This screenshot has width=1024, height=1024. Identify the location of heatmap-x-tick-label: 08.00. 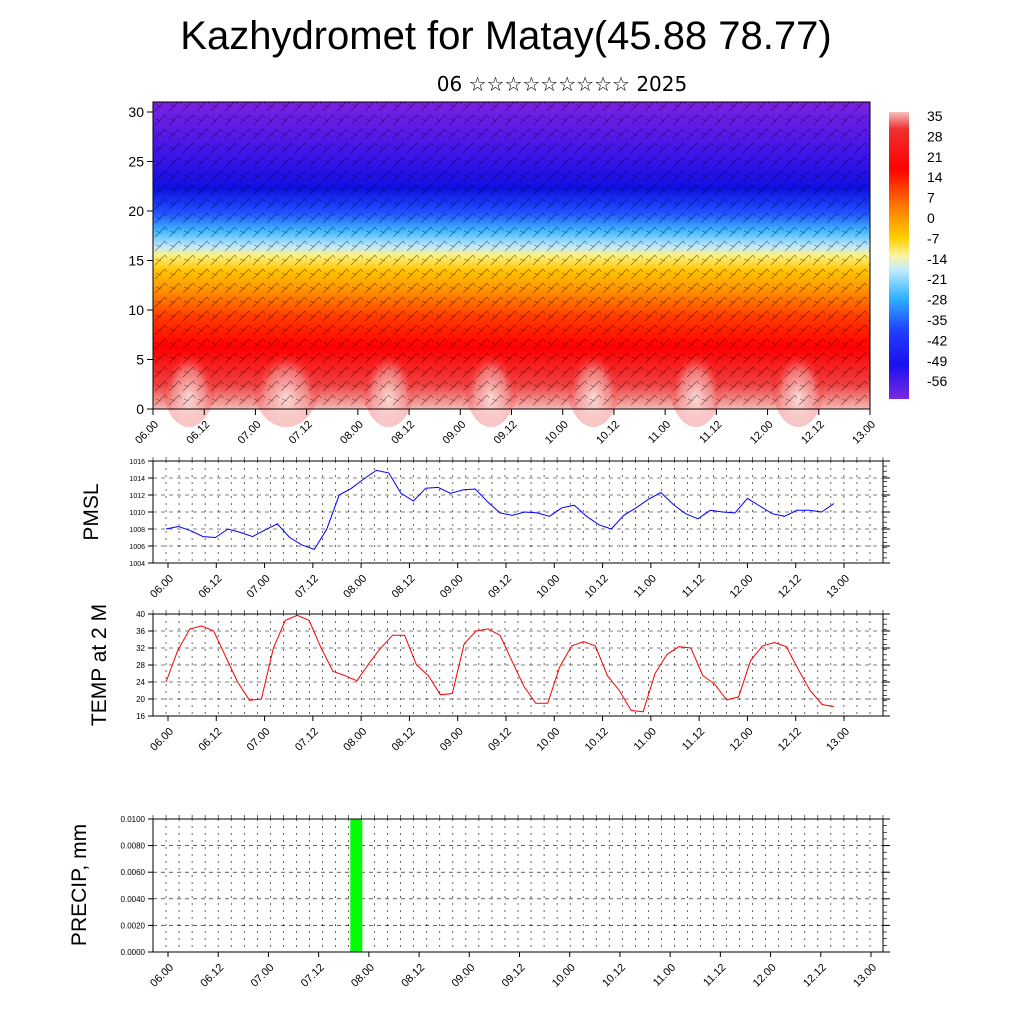
(352, 433).